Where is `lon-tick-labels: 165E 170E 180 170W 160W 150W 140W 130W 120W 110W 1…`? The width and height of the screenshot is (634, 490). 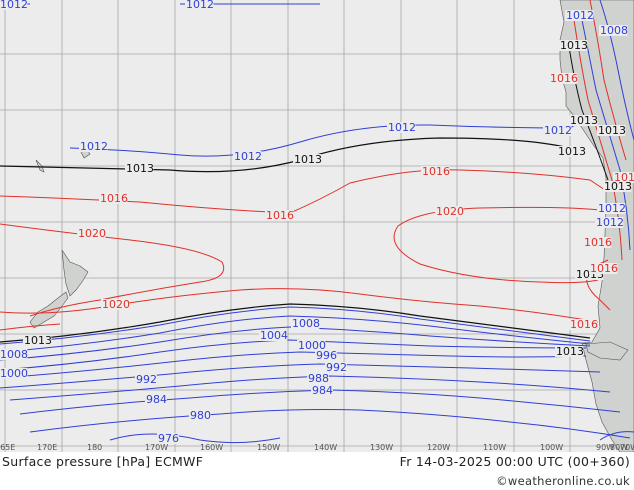 lon-tick-labels: 165E 170E 180 170W 160W 150W 140W 130W 120W 110W 1… is located at coordinates (317, 447).